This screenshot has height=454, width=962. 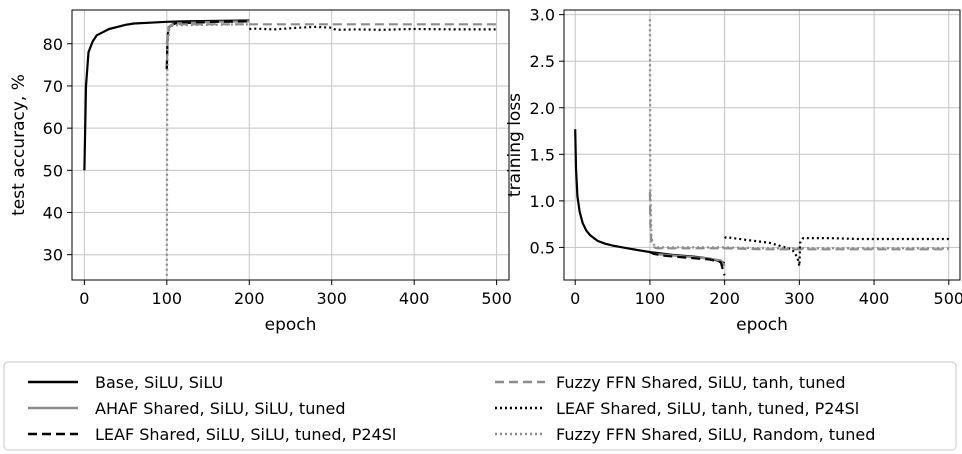 What do you see at coordinates (542, 154) in the screenshot?
I see `loss-y-tick-label: 1.5` at bounding box center [542, 154].